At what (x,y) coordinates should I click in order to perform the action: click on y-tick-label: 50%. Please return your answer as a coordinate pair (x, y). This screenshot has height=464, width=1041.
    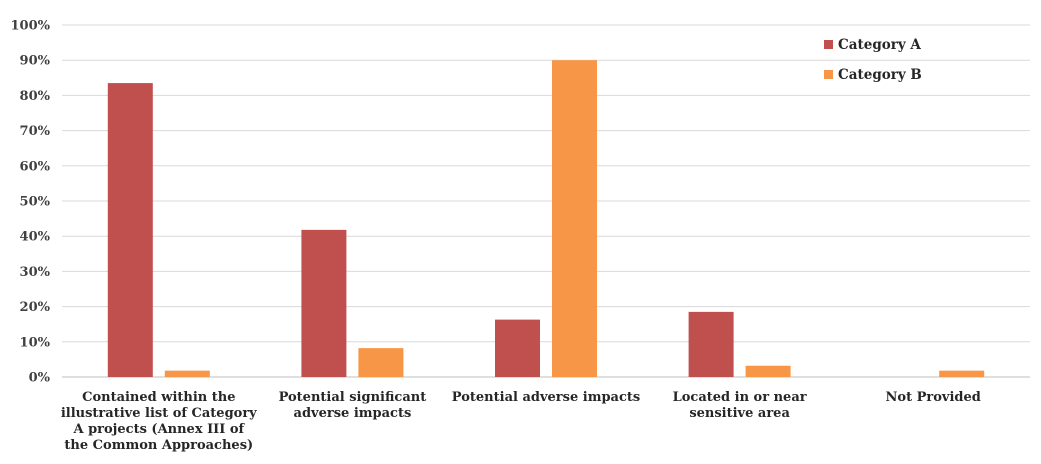
    Looking at the image, I should click on (35, 202).